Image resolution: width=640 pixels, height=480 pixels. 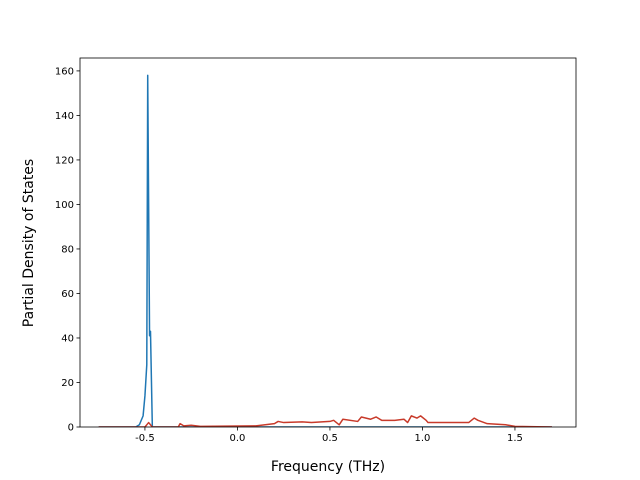 What do you see at coordinates (64, 160) in the screenshot?
I see `y-tick-label: 120` at bounding box center [64, 160].